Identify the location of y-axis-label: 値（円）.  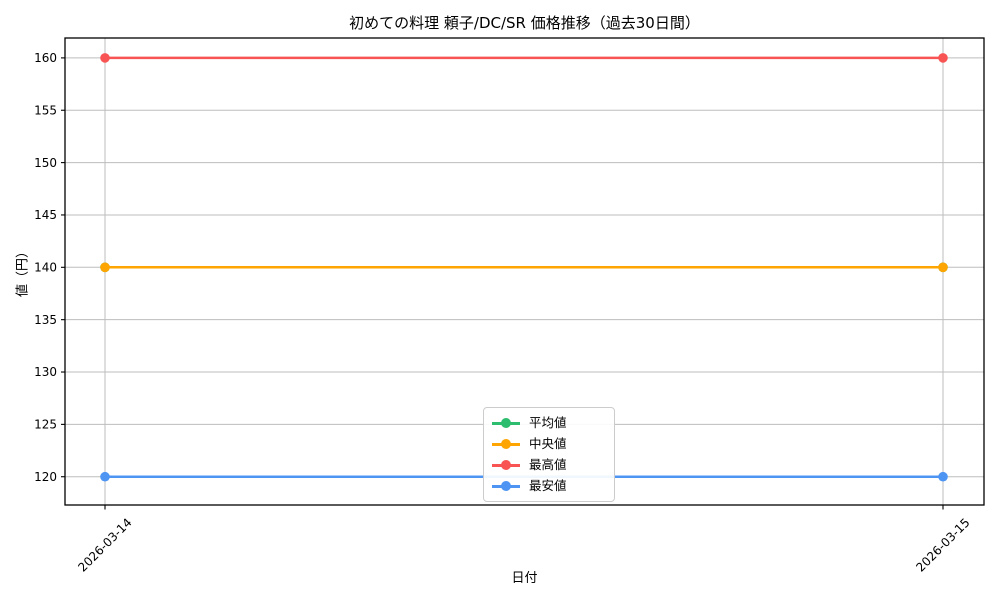
(23, 271).